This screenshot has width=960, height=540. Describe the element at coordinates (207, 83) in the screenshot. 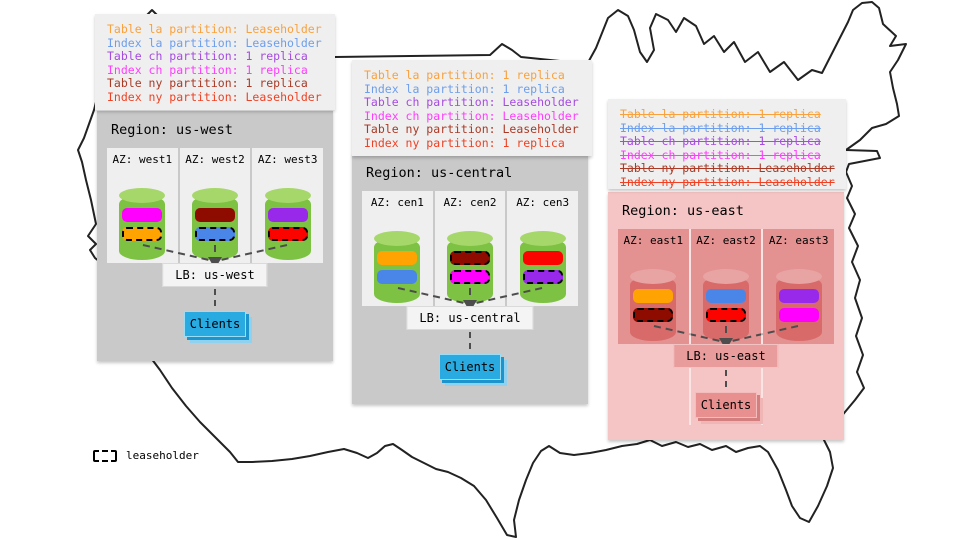

I see `legend-line: Table ny partition: 1 replica` at that location.